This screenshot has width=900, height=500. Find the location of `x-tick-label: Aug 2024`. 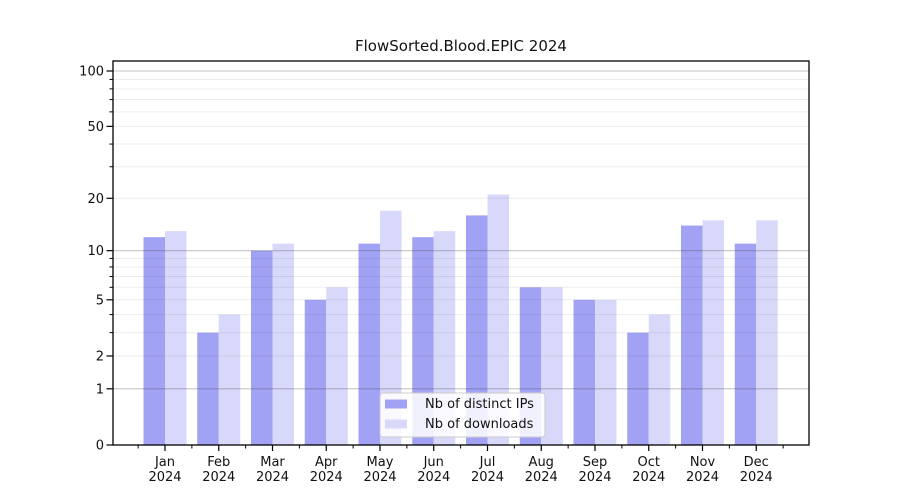

x-tick-label: Aug 2024 is located at coordinates (541, 470).